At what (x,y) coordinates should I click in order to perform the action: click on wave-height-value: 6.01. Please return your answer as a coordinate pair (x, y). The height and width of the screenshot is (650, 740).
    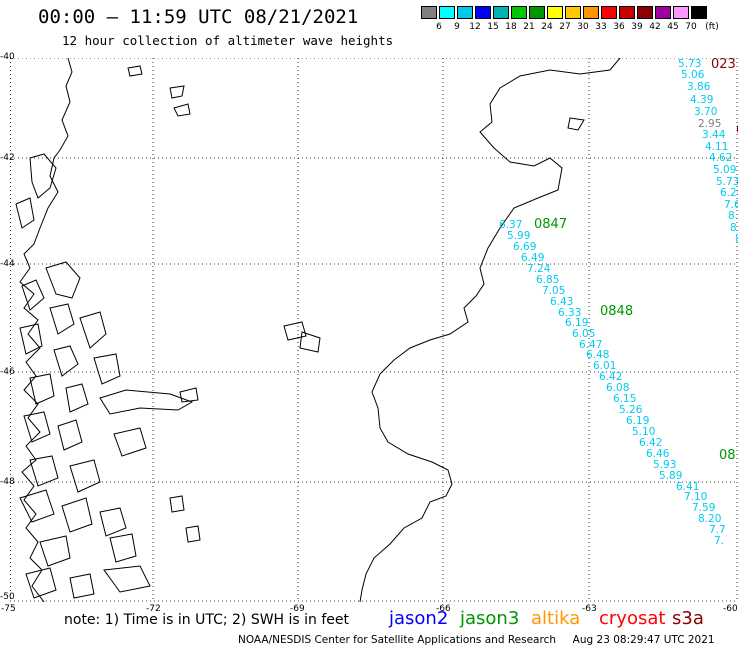
    Looking at the image, I should click on (604, 366).